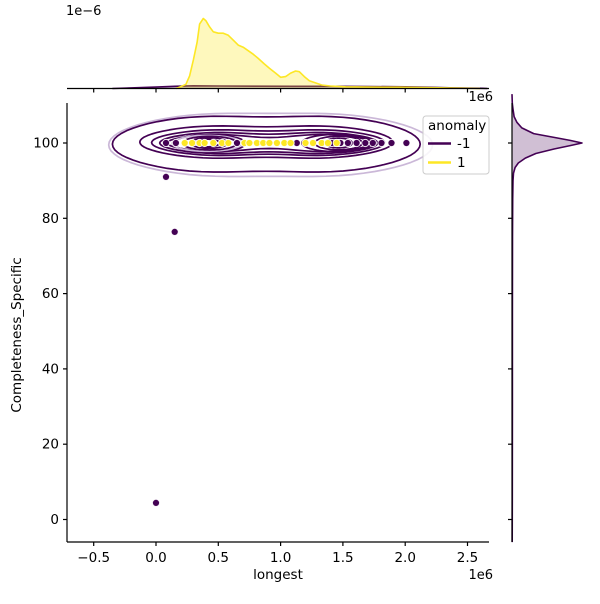  What do you see at coordinates (280, 558) in the screenshot?
I see `x-tick-label: 1.0` at bounding box center [280, 558].